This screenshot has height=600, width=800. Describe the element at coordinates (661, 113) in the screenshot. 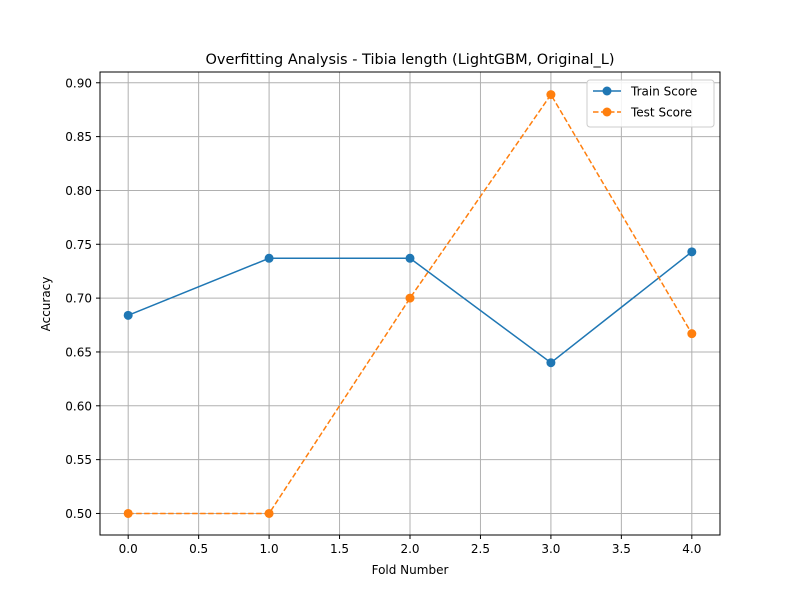

I see `legend-test-label: Test Score` at that location.